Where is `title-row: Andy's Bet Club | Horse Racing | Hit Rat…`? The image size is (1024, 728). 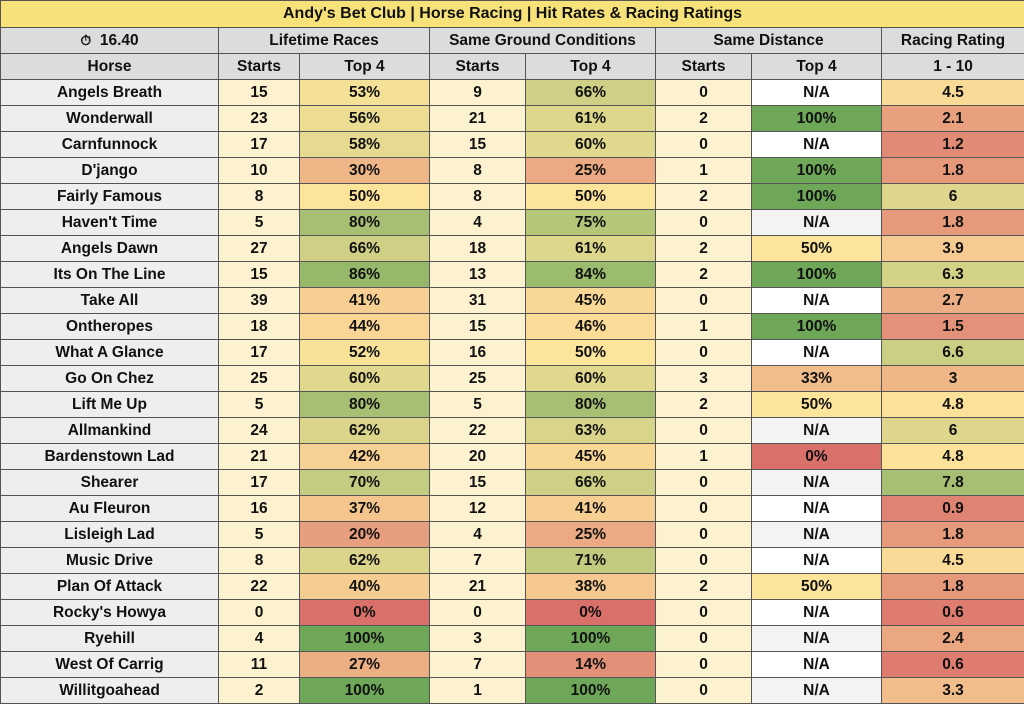 title-row: Andy's Bet Club | Horse Racing | Hit Rat… is located at coordinates (512, 14).